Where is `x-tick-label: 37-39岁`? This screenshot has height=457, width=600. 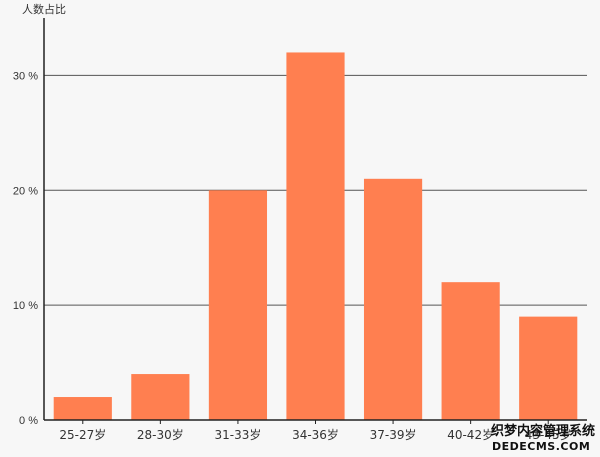 x-tick-label: 37-39岁 is located at coordinates (393, 434).